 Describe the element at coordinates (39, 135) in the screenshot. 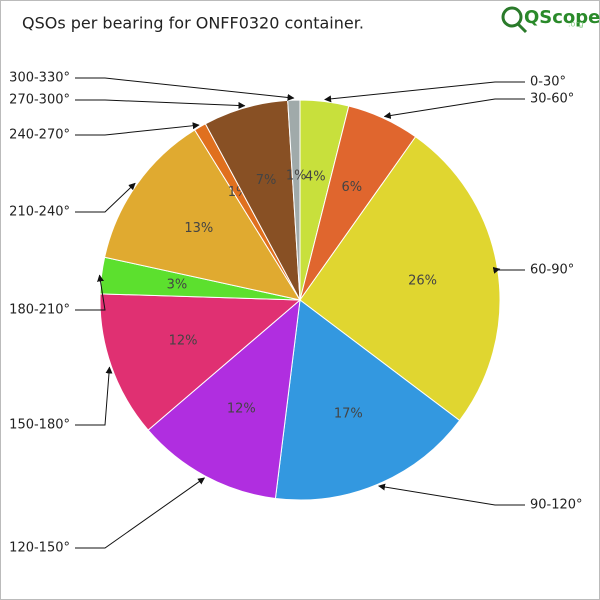

I see `legend-label: 240-270°` at that location.